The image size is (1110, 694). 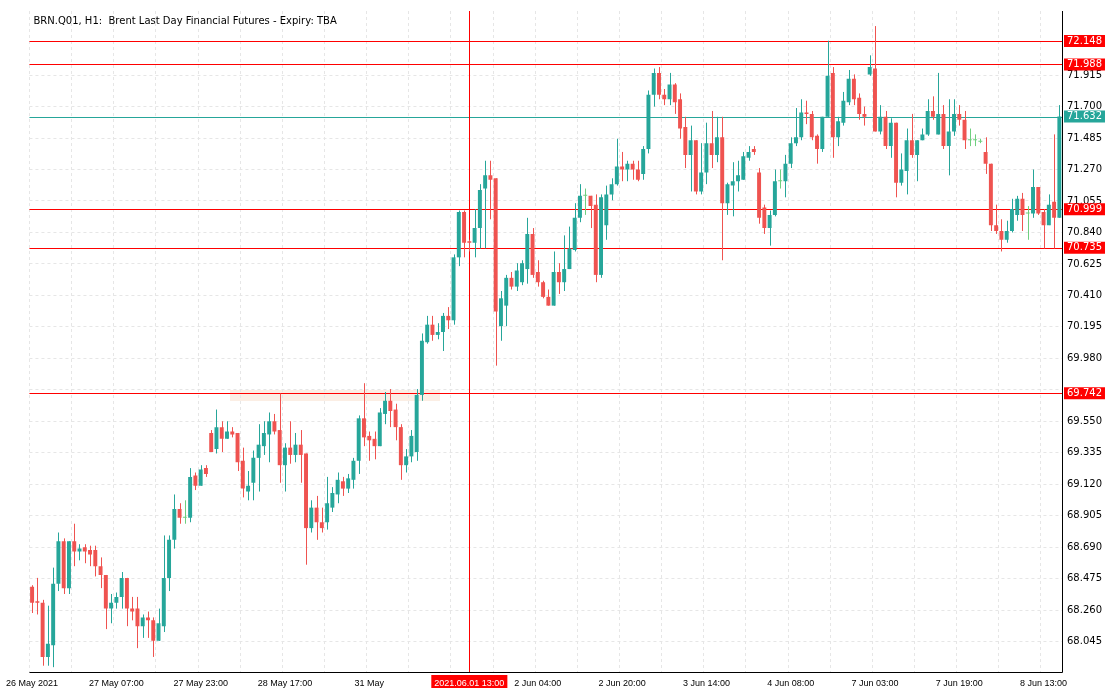 What do you see at coordinates (1084, 452) in the screenshot?
I see `y-tick-label: 69.335` at bounding box center [1084, 452].